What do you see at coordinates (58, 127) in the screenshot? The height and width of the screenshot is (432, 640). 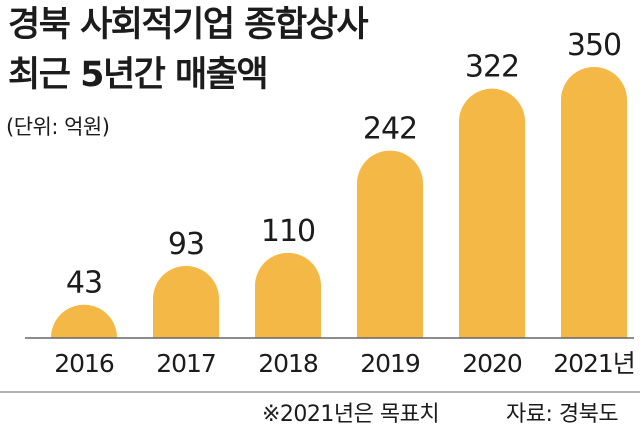 I see `unit-label: (단위: 억원)` at bounding box center [58, 127].